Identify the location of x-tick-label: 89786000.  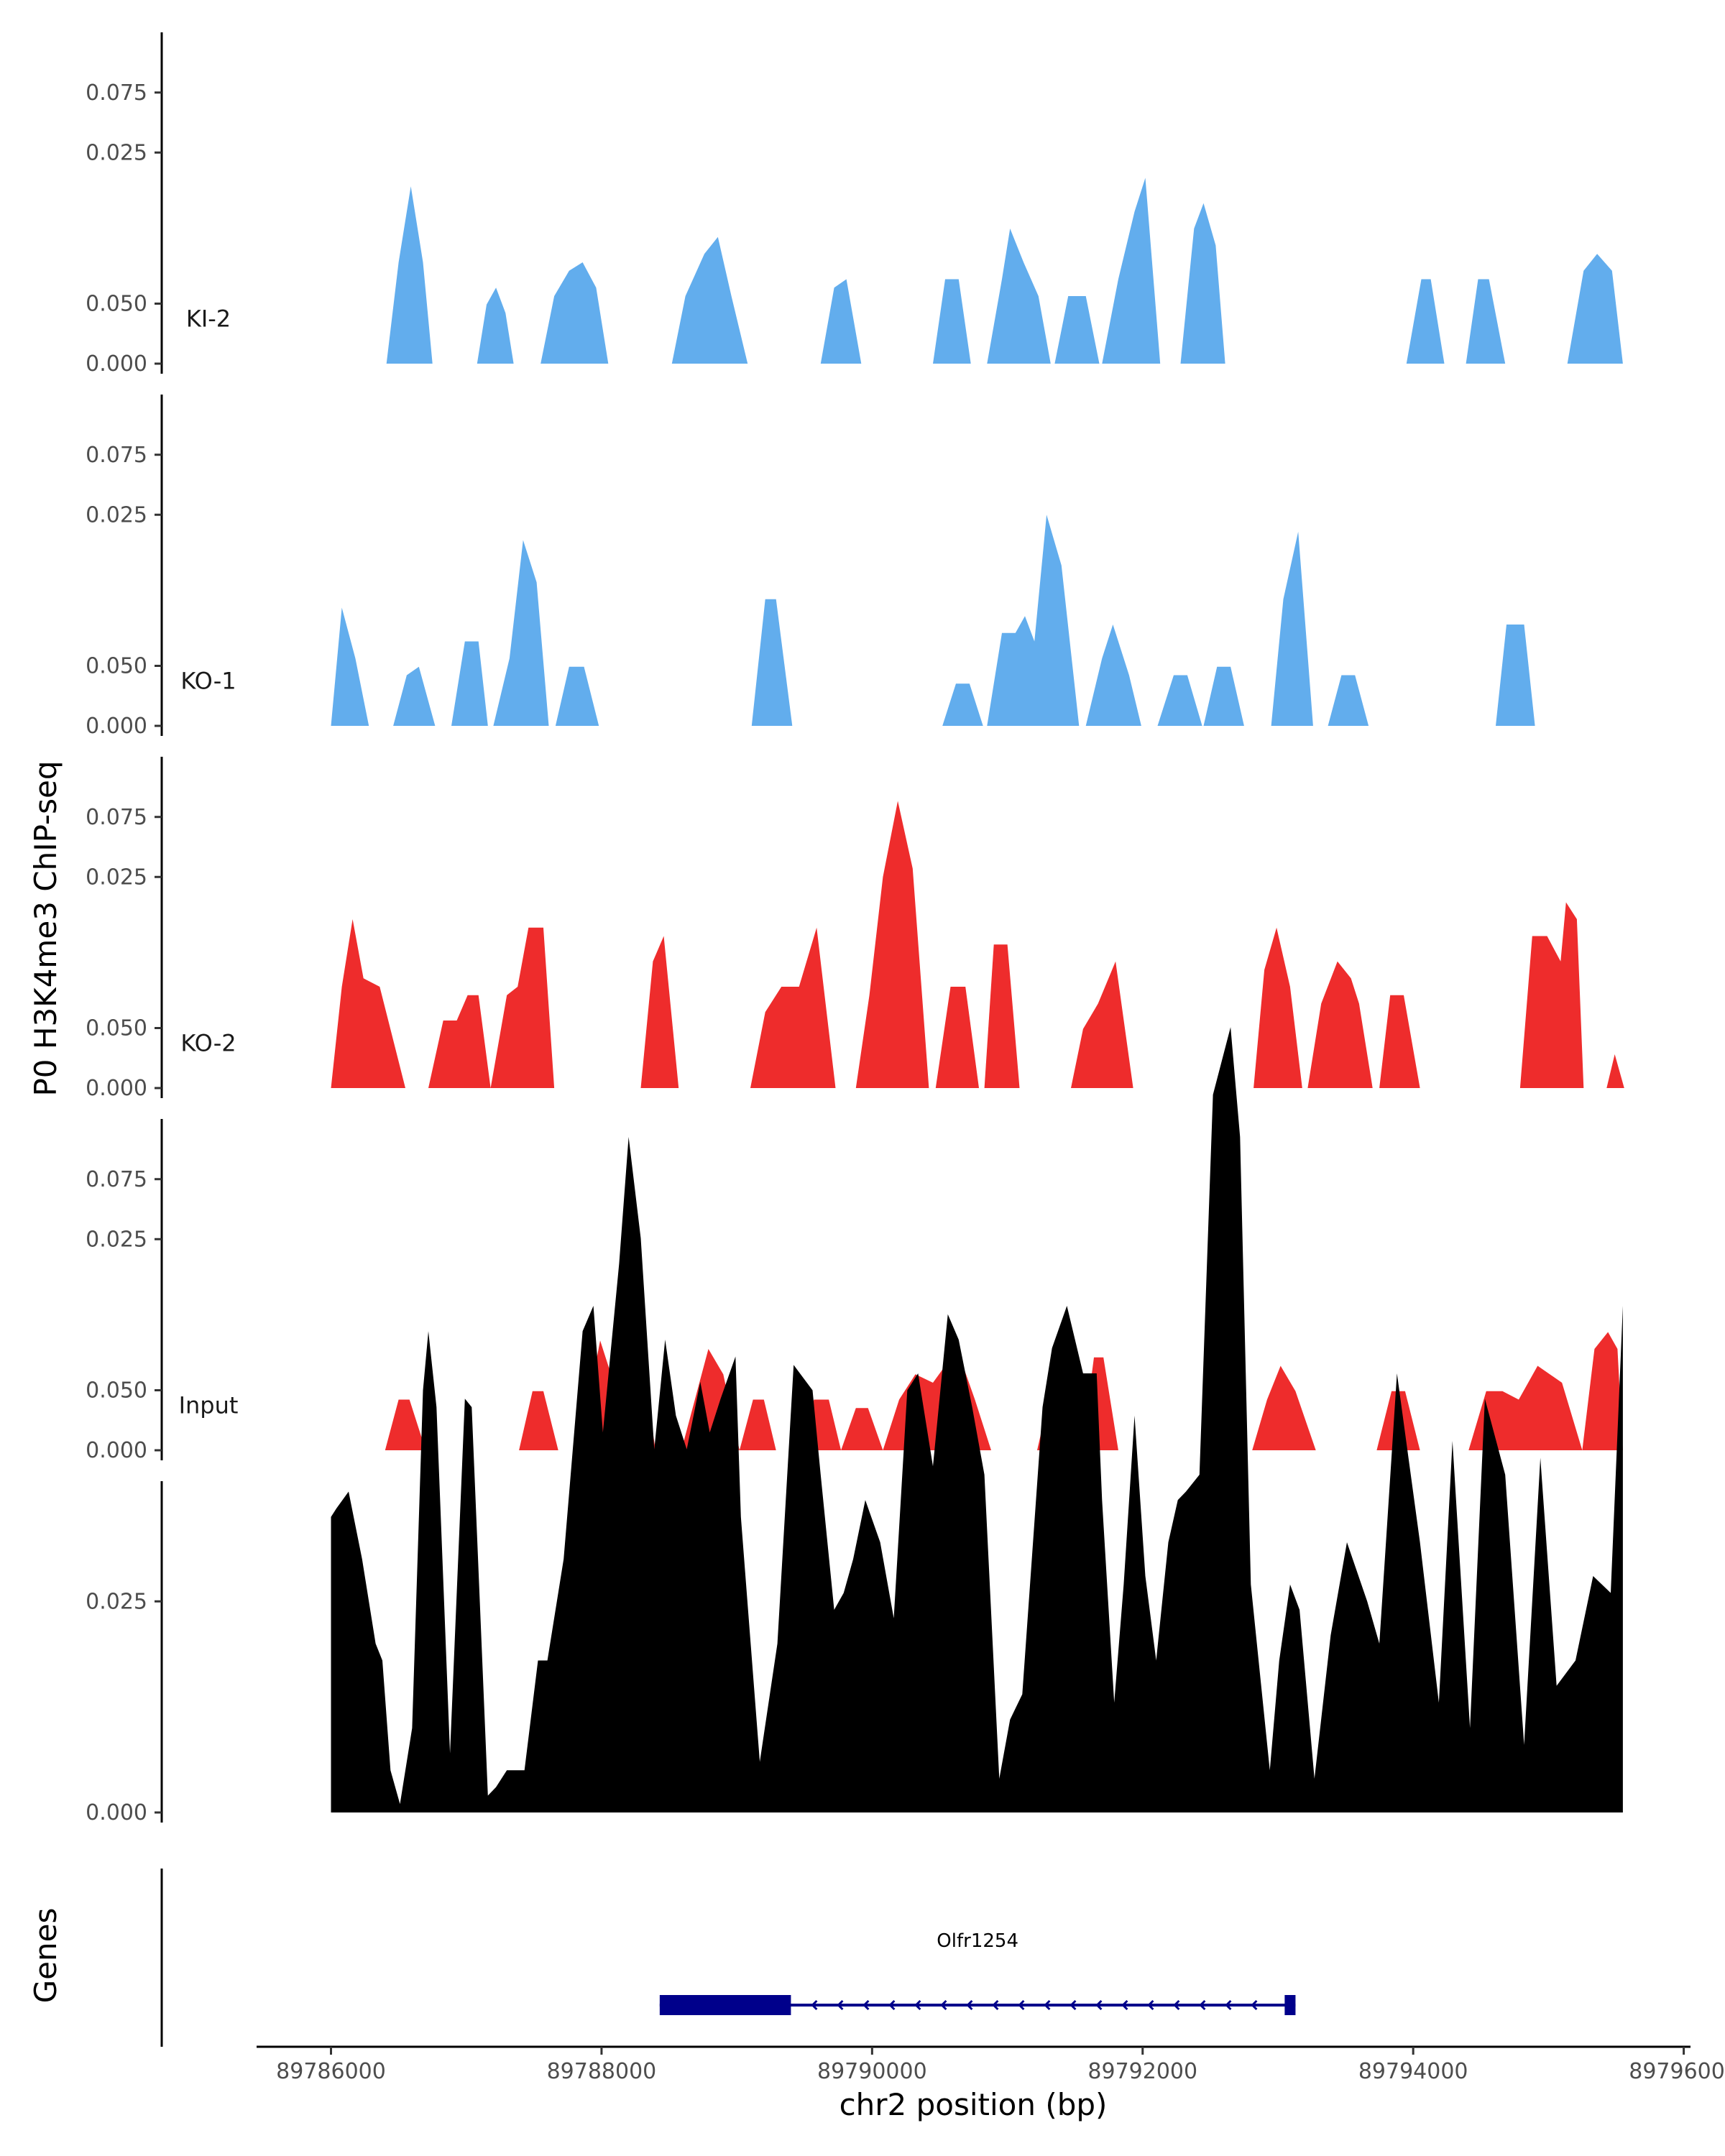
(331, 2071).